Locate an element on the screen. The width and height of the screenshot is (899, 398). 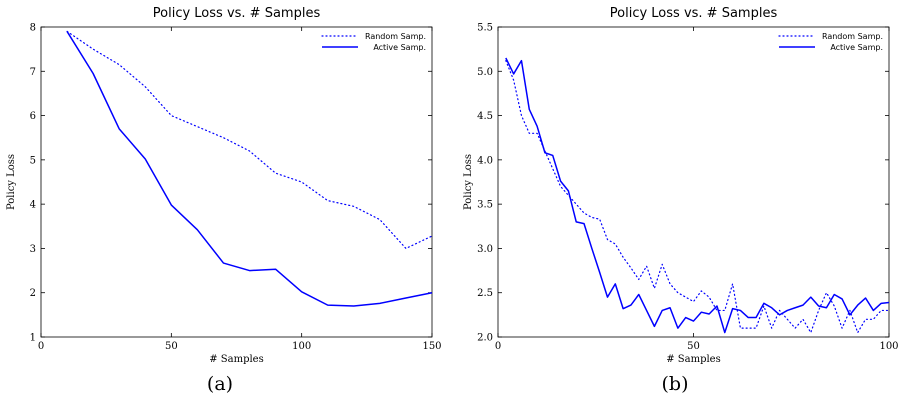
y-tick-label: 2.5 is located at coordinates (485, 293).